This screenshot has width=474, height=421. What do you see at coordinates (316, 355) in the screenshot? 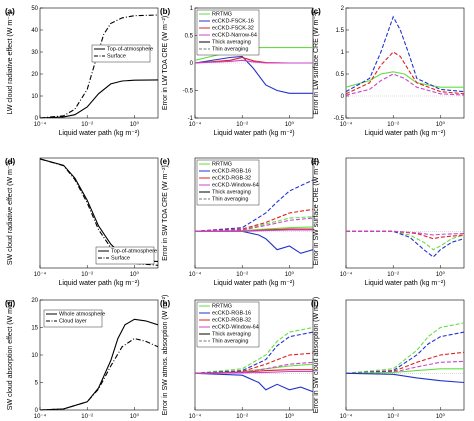
I see `y-axis-label: Error in SW cloud absorption (W m⁻²)` at bounding box center [316, 355].